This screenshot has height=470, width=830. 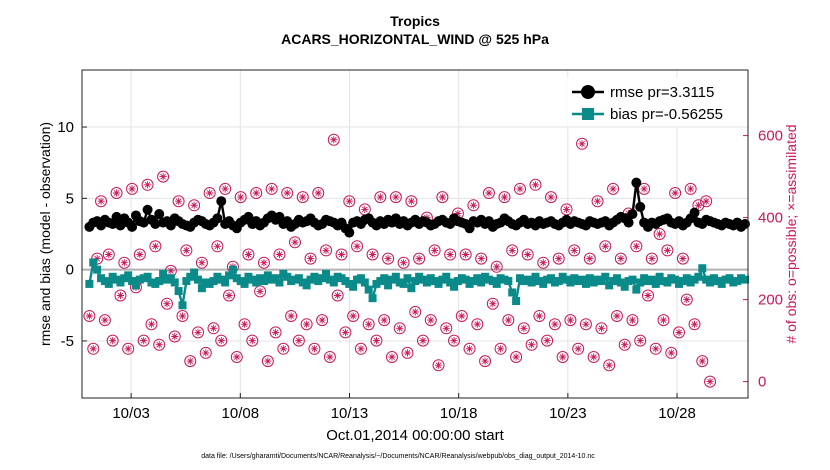 I want to click on y-tick-label-left: 0, so click(x=70, y=270).